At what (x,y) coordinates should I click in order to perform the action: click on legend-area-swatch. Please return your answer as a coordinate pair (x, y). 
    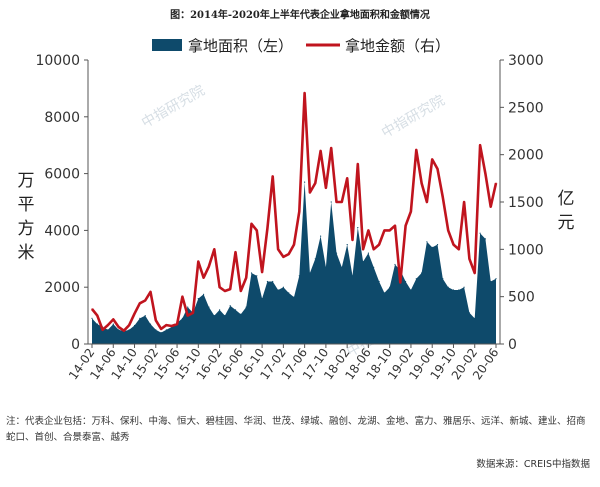
    Looking at the image, I should click on (167, 45).